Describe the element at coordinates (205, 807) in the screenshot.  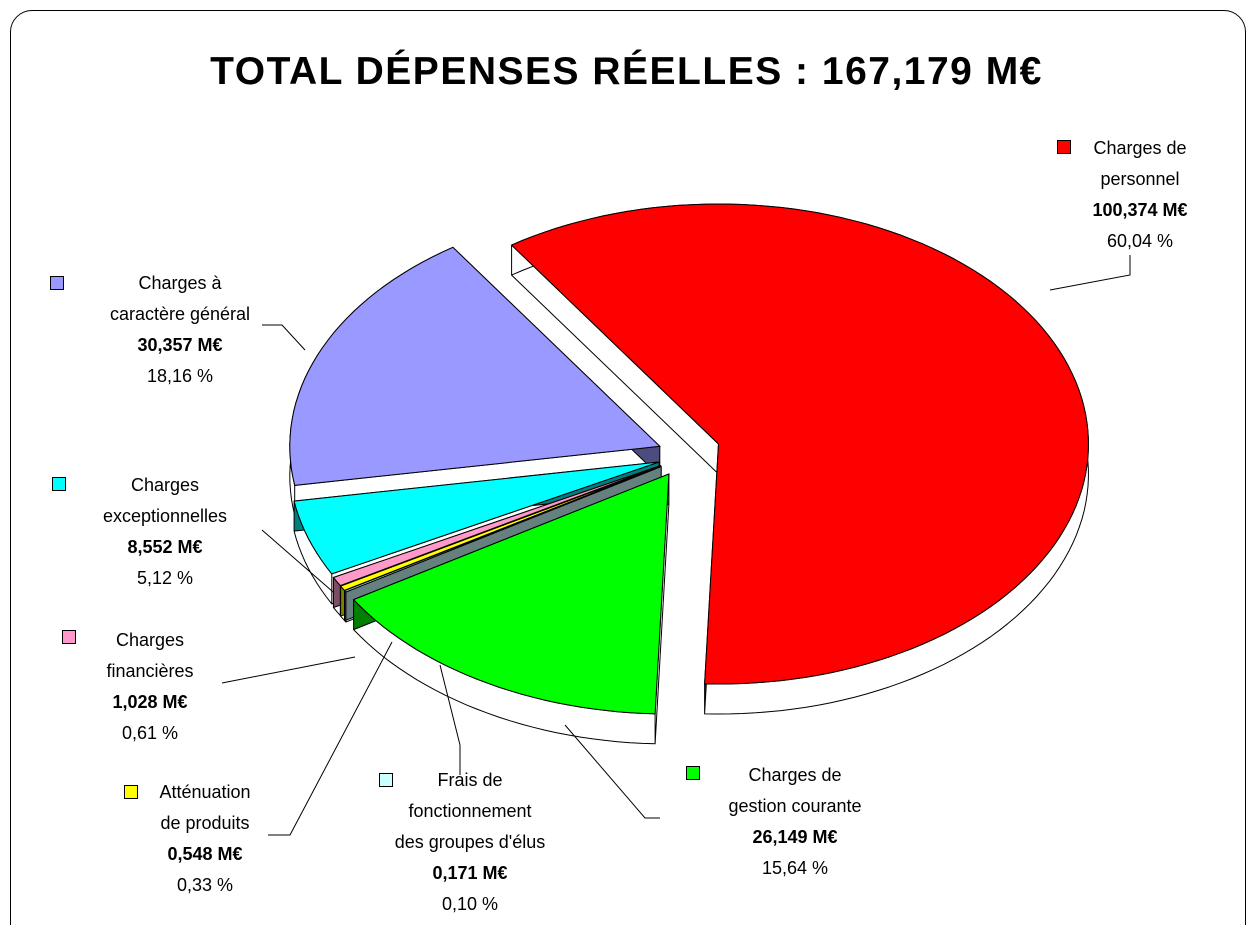
I see `category-label: Atténuation de produits` at that location.